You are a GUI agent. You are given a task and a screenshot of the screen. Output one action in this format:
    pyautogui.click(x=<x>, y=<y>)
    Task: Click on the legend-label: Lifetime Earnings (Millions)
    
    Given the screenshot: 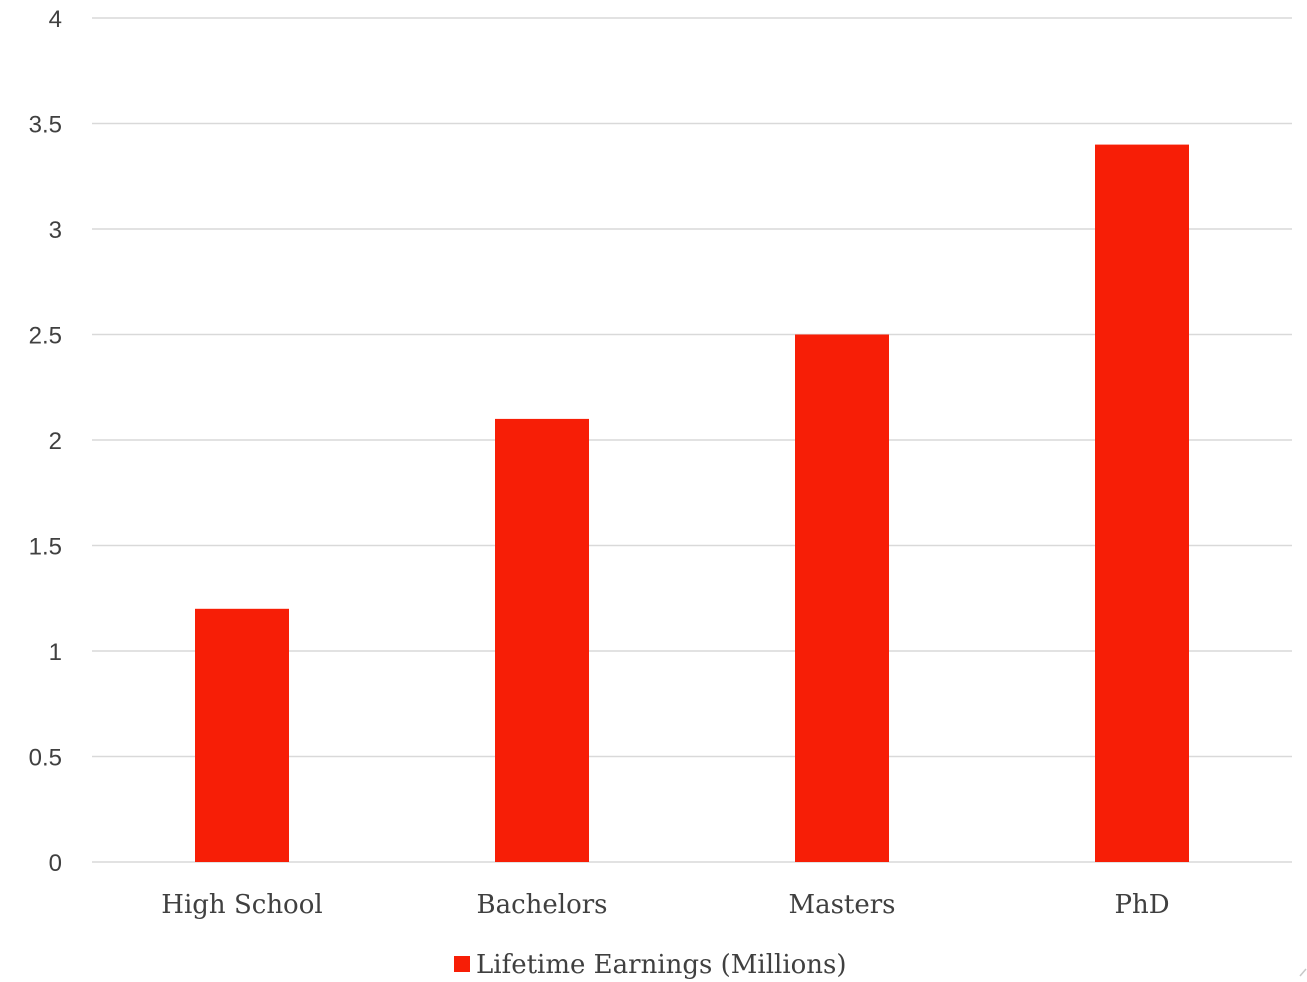 What is the action you would take?
    pyautogui.click(x=661, y=965)
    